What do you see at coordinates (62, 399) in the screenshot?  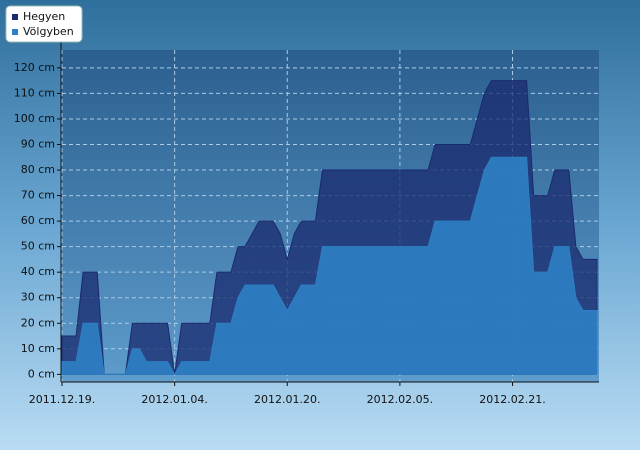 I see `x-tick-label: 2011.12.19.` at bounding box center [62, 399].